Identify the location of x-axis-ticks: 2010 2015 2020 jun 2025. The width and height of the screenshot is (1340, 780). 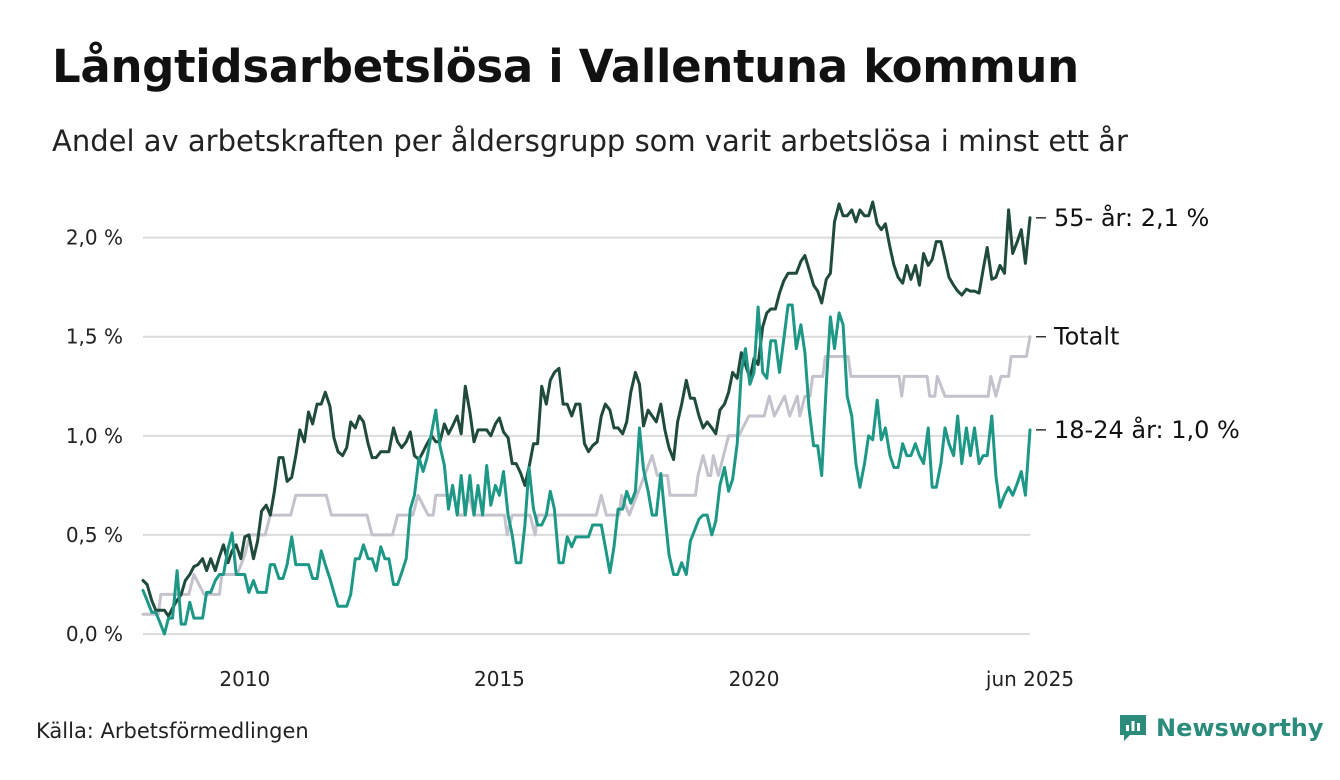
(646, 679).